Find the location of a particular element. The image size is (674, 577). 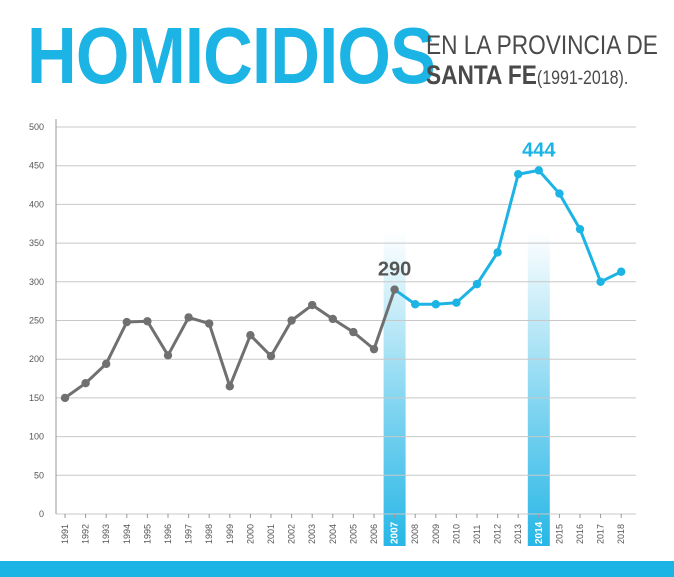

x-tick-label: 1999 is located at coordinates (230, 534).